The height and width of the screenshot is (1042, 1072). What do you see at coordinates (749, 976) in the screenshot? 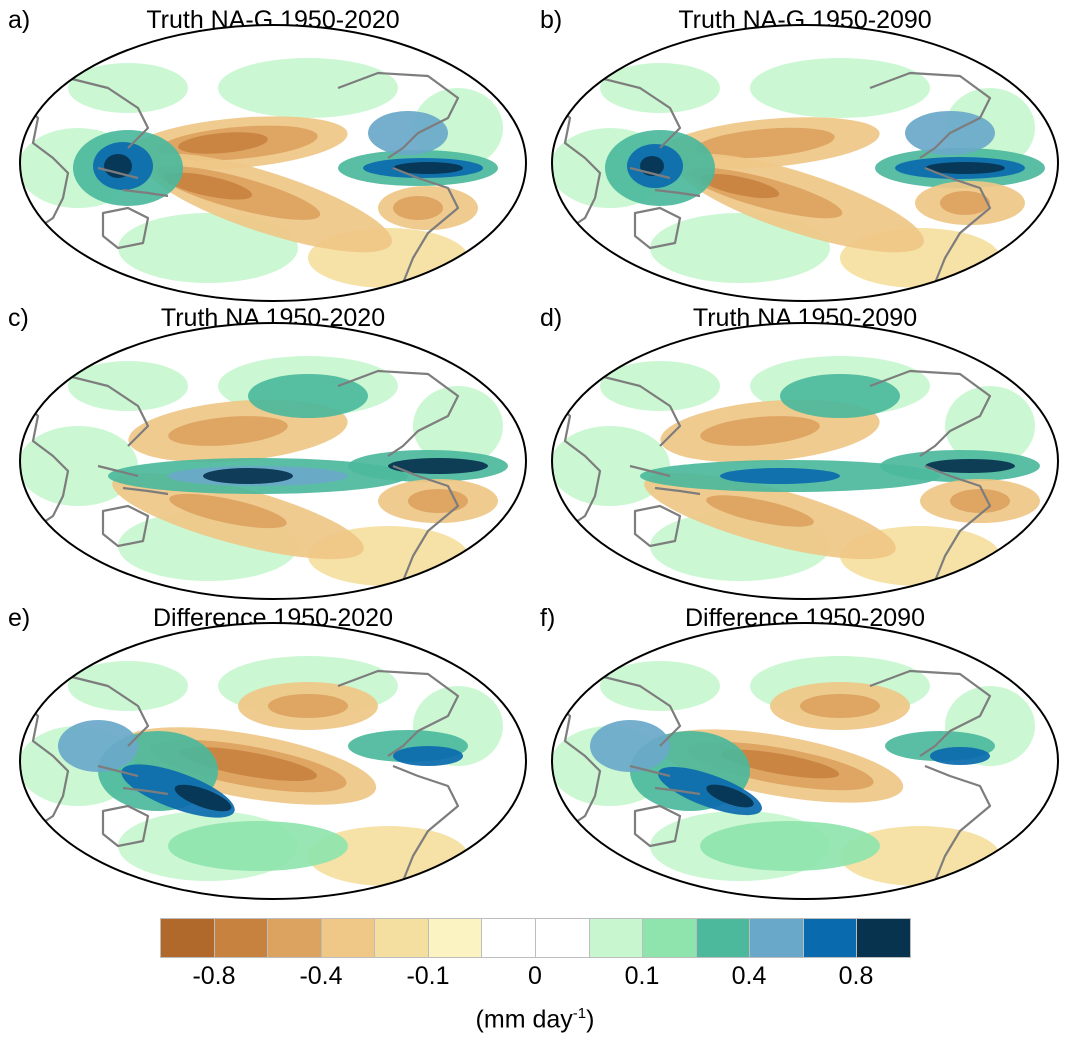
I see `colorbar-tick-label: 0.4` at bounding box center [749, 976].